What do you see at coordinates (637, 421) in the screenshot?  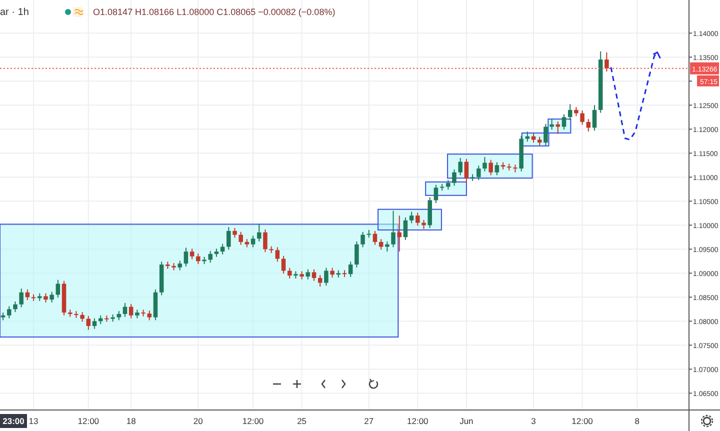 I see `x-tick-label: 8` at bounding box center [637, 421].